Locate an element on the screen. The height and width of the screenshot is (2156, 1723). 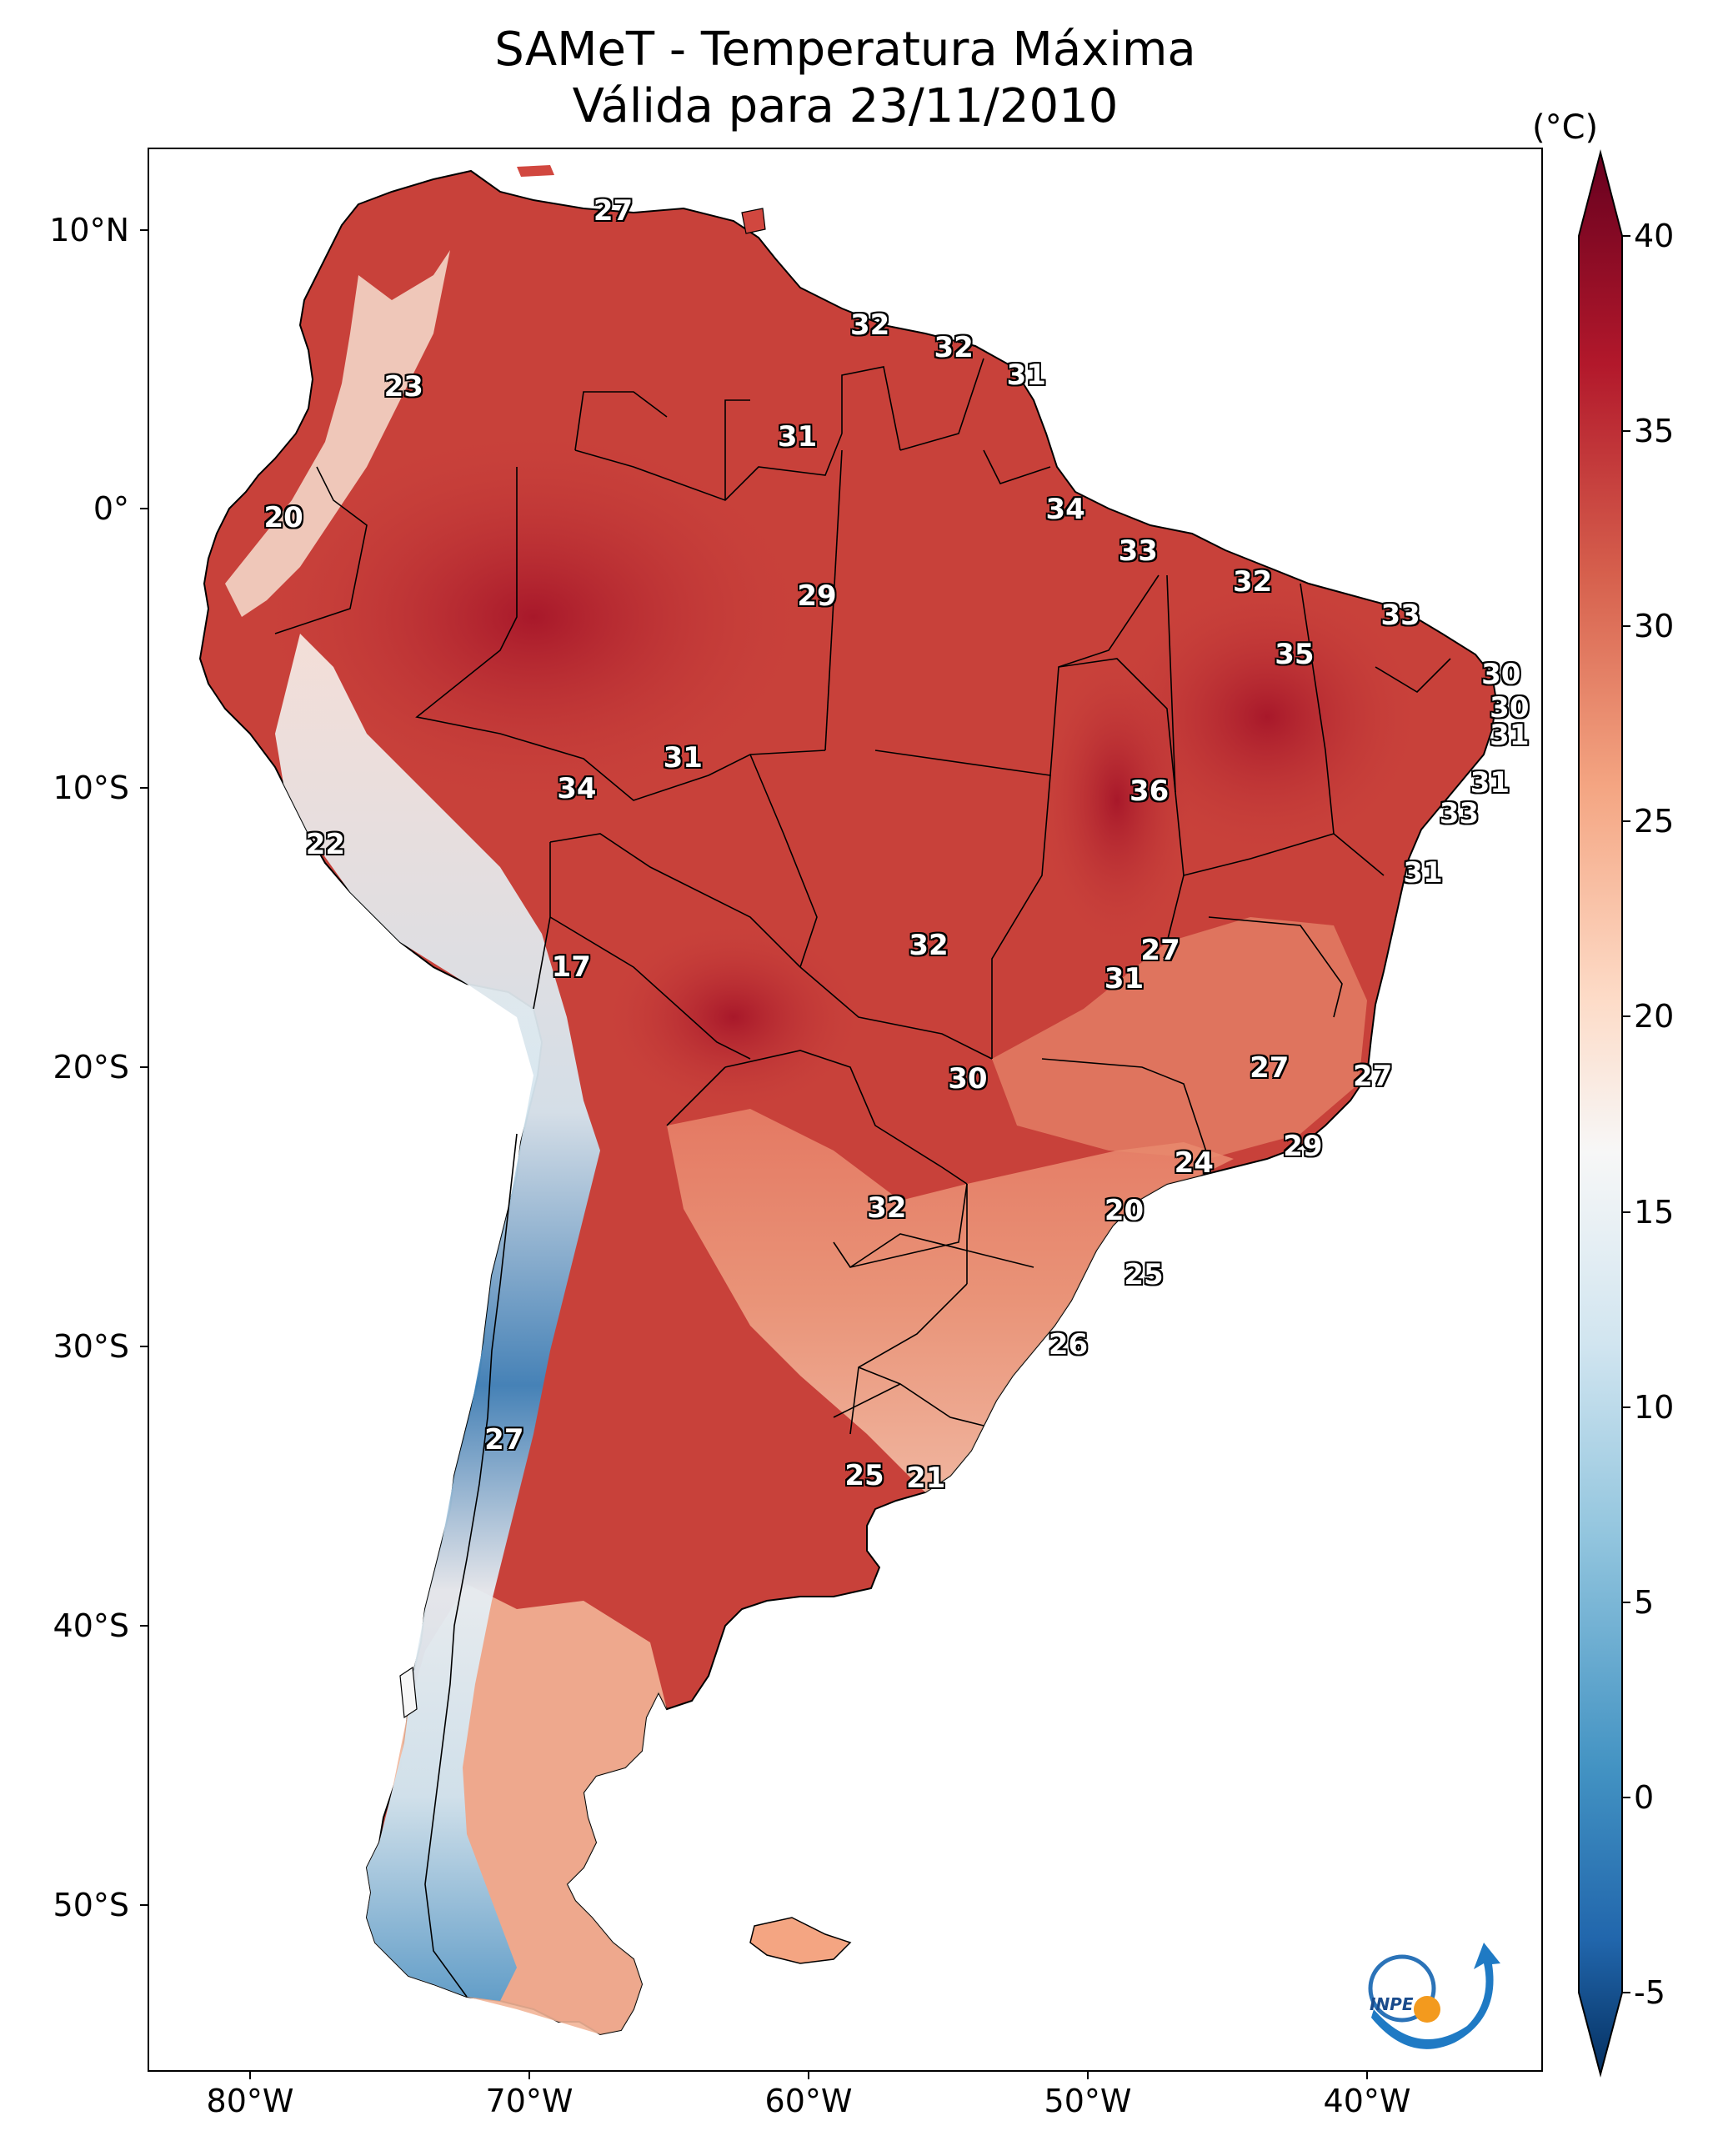
colorbar-tick-label: 40 is located at coordinates (1655, 236).